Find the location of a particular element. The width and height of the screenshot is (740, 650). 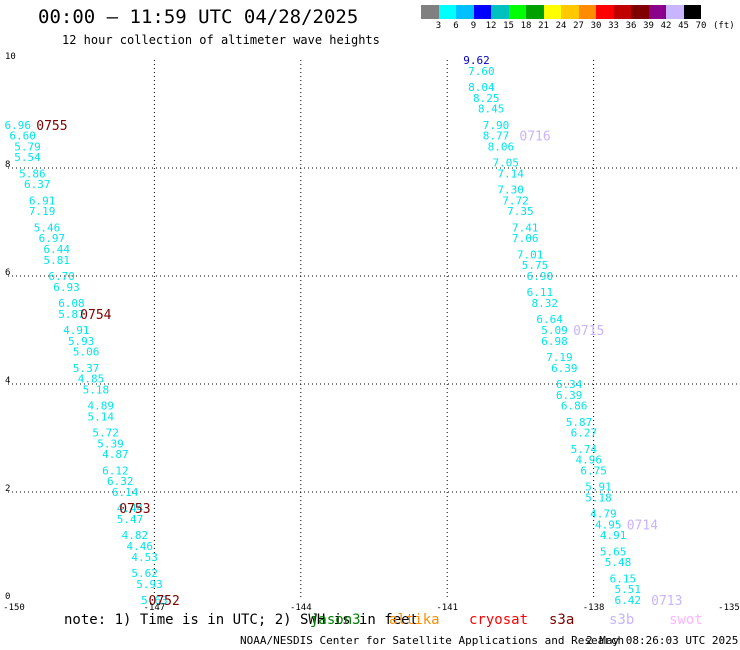

swh-value-label: 5.86 is located at coordinates (32, 173).